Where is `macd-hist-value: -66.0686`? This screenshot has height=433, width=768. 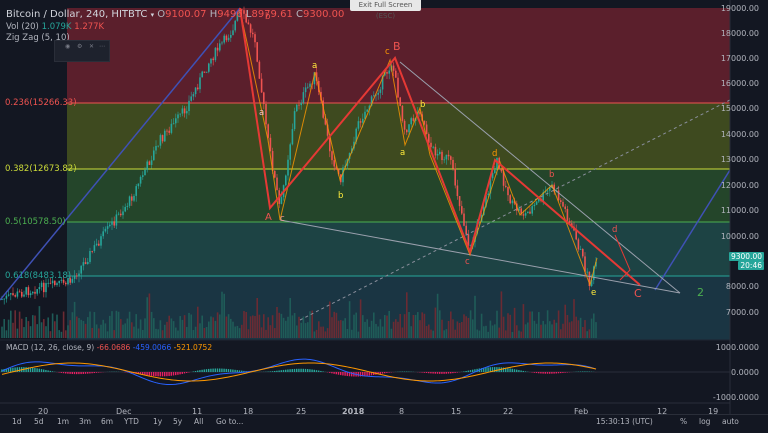
macd-hist-value: -66.0686 is located at coordinates (114, 347).